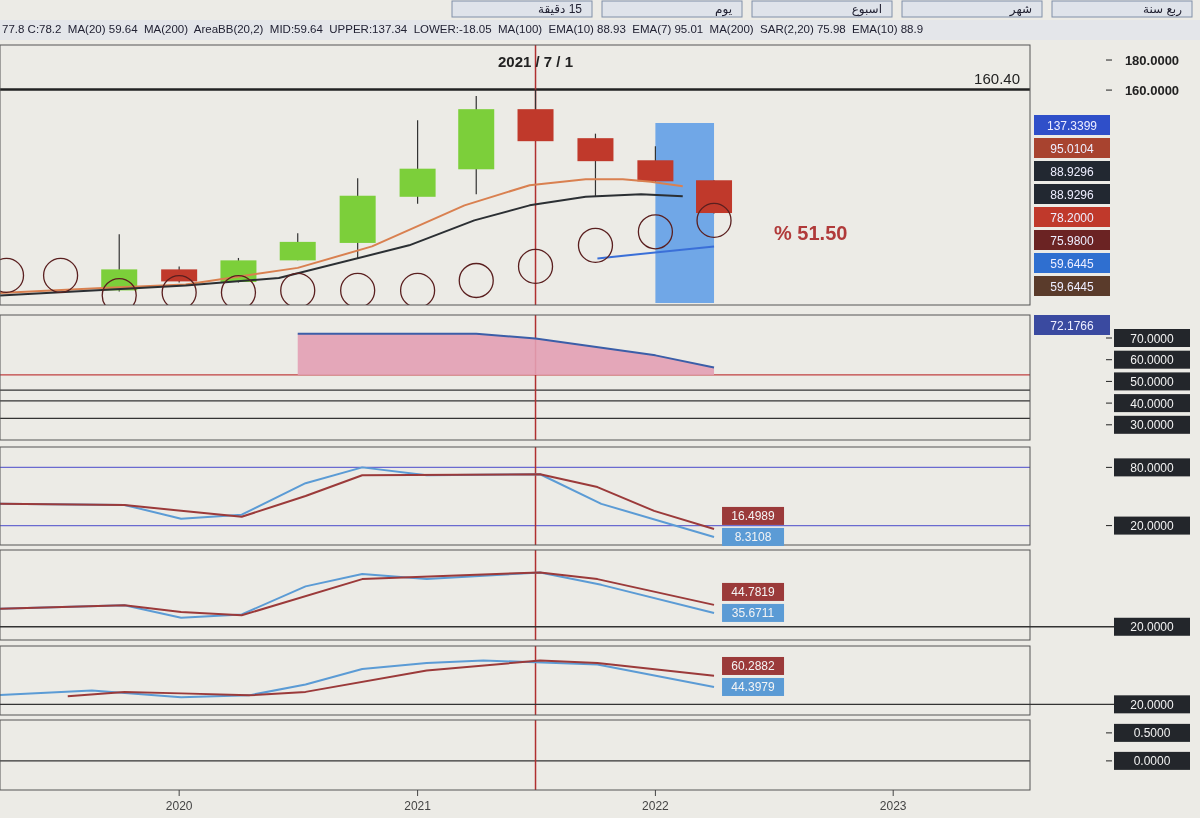 The image size is (1200, 818). What do you see at coordinates (1152, 425) in the screenshot?
I see `y-tick-label: 30.0000` at bounding box center [1152, 425].